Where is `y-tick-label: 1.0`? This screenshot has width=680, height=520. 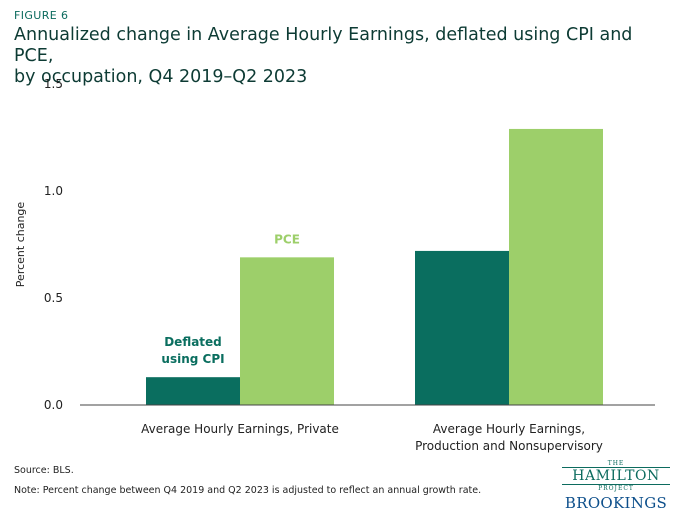
y-tick-label: 1.0 is located at coordinates (53, 191).